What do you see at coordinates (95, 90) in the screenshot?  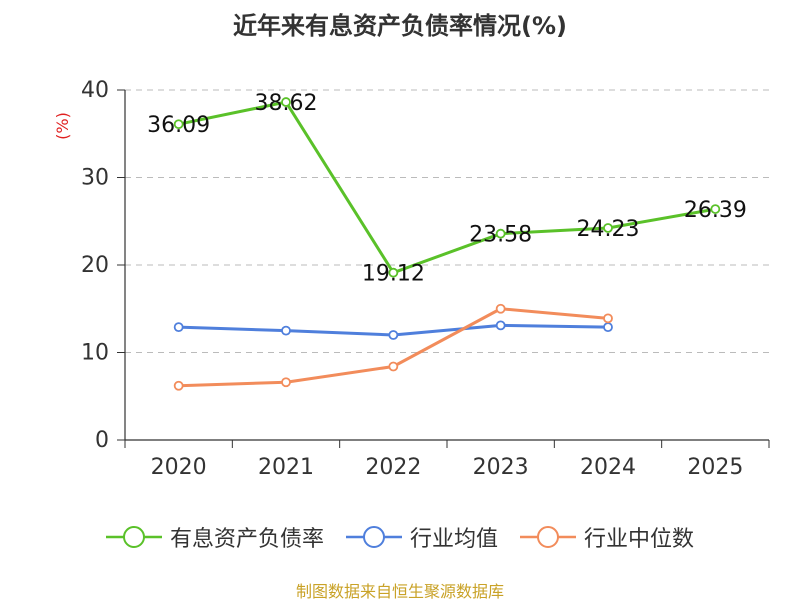 I see `y-tick-label: 40` at bounding box center [95, 90].